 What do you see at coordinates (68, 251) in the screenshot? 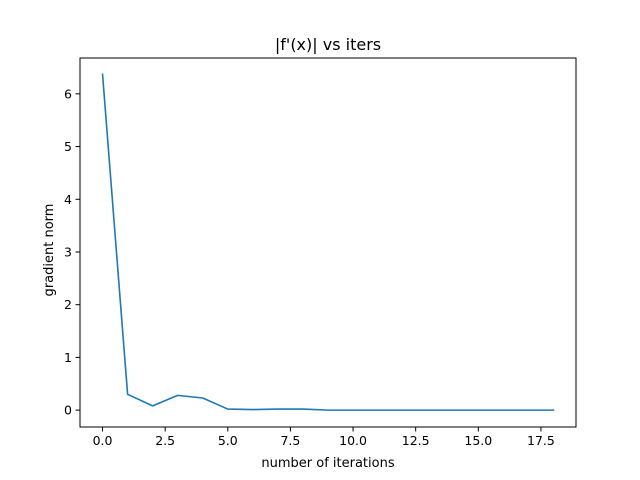
I see `y-tick-label: 3` at bounding box center [68, 251].